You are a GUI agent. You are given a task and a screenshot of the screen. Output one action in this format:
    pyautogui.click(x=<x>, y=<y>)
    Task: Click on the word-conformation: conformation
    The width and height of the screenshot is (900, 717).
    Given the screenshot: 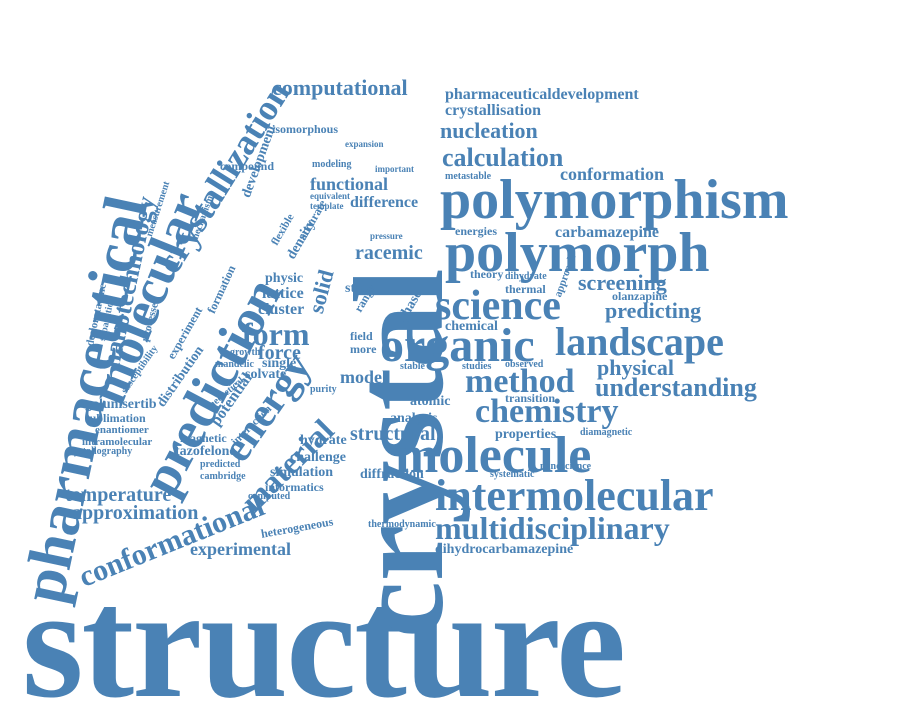 What is the action you would take?
    pyautogui.click(x=612, y=174)
    